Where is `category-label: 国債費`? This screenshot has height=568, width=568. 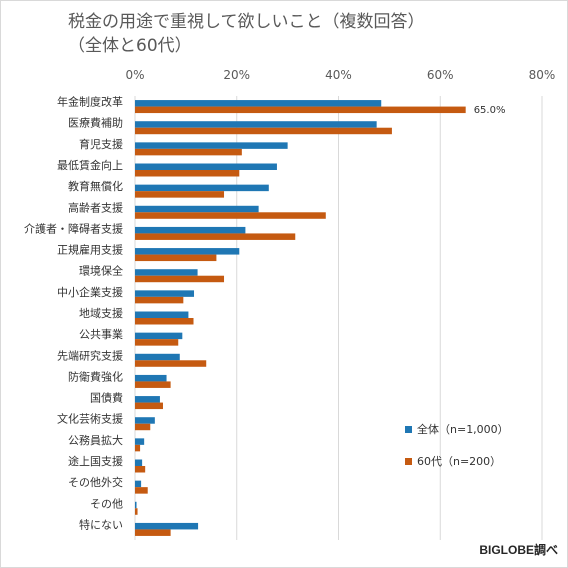 category-label: 国債費 is located at coordinates (106, 398).